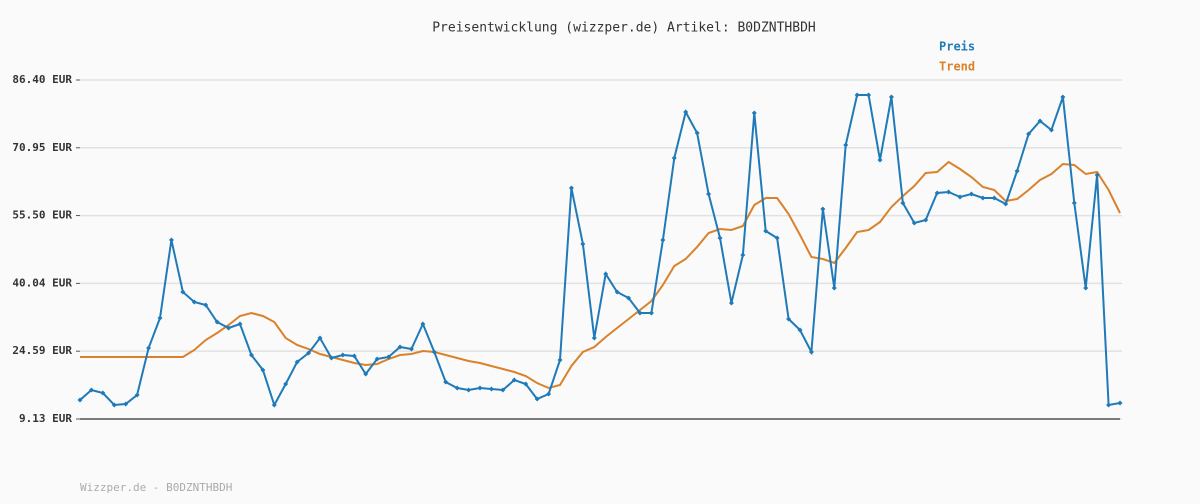 This screenshot has width=1200, height=504. Describe the element at coordinates (42, 147) in the screenshot. I see `y-tick-label: 70.95 EUR` at that location.